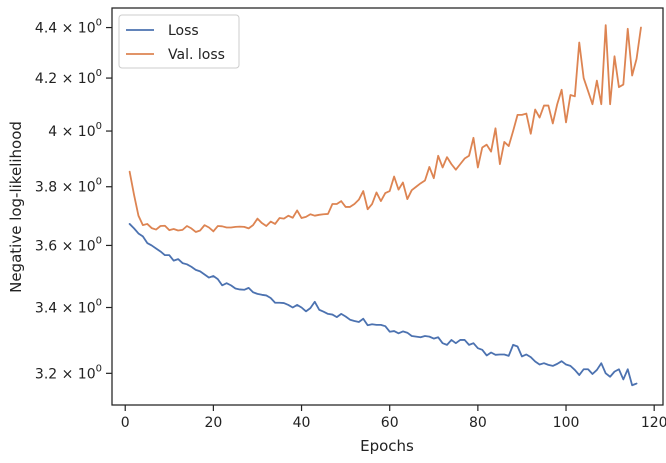  Describe the element at coordinates (75, 130) in the screenshot. I see `y-tick-label: 4 × 100` at that location.